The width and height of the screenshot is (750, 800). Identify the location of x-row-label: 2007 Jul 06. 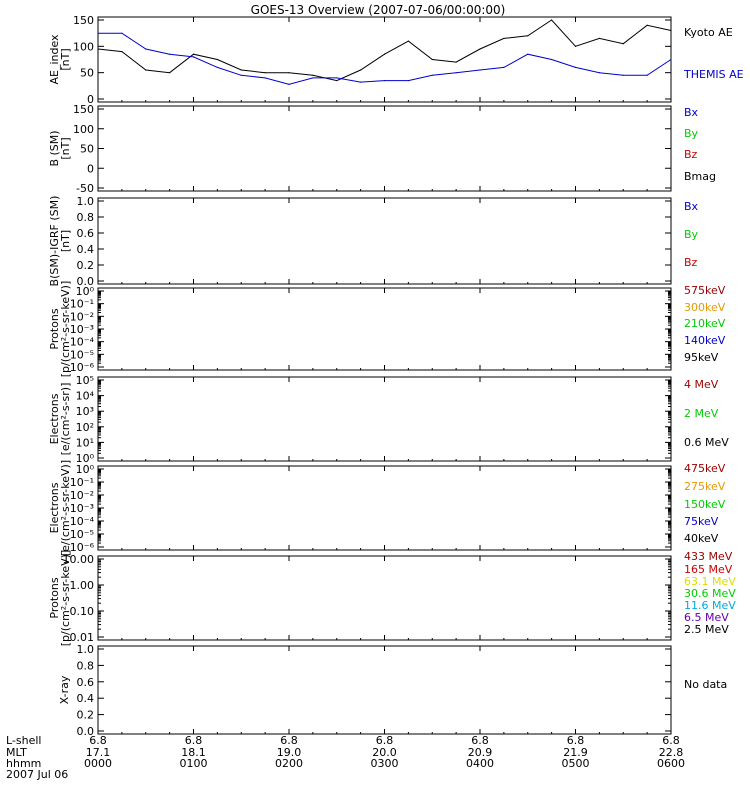
(37, 774).